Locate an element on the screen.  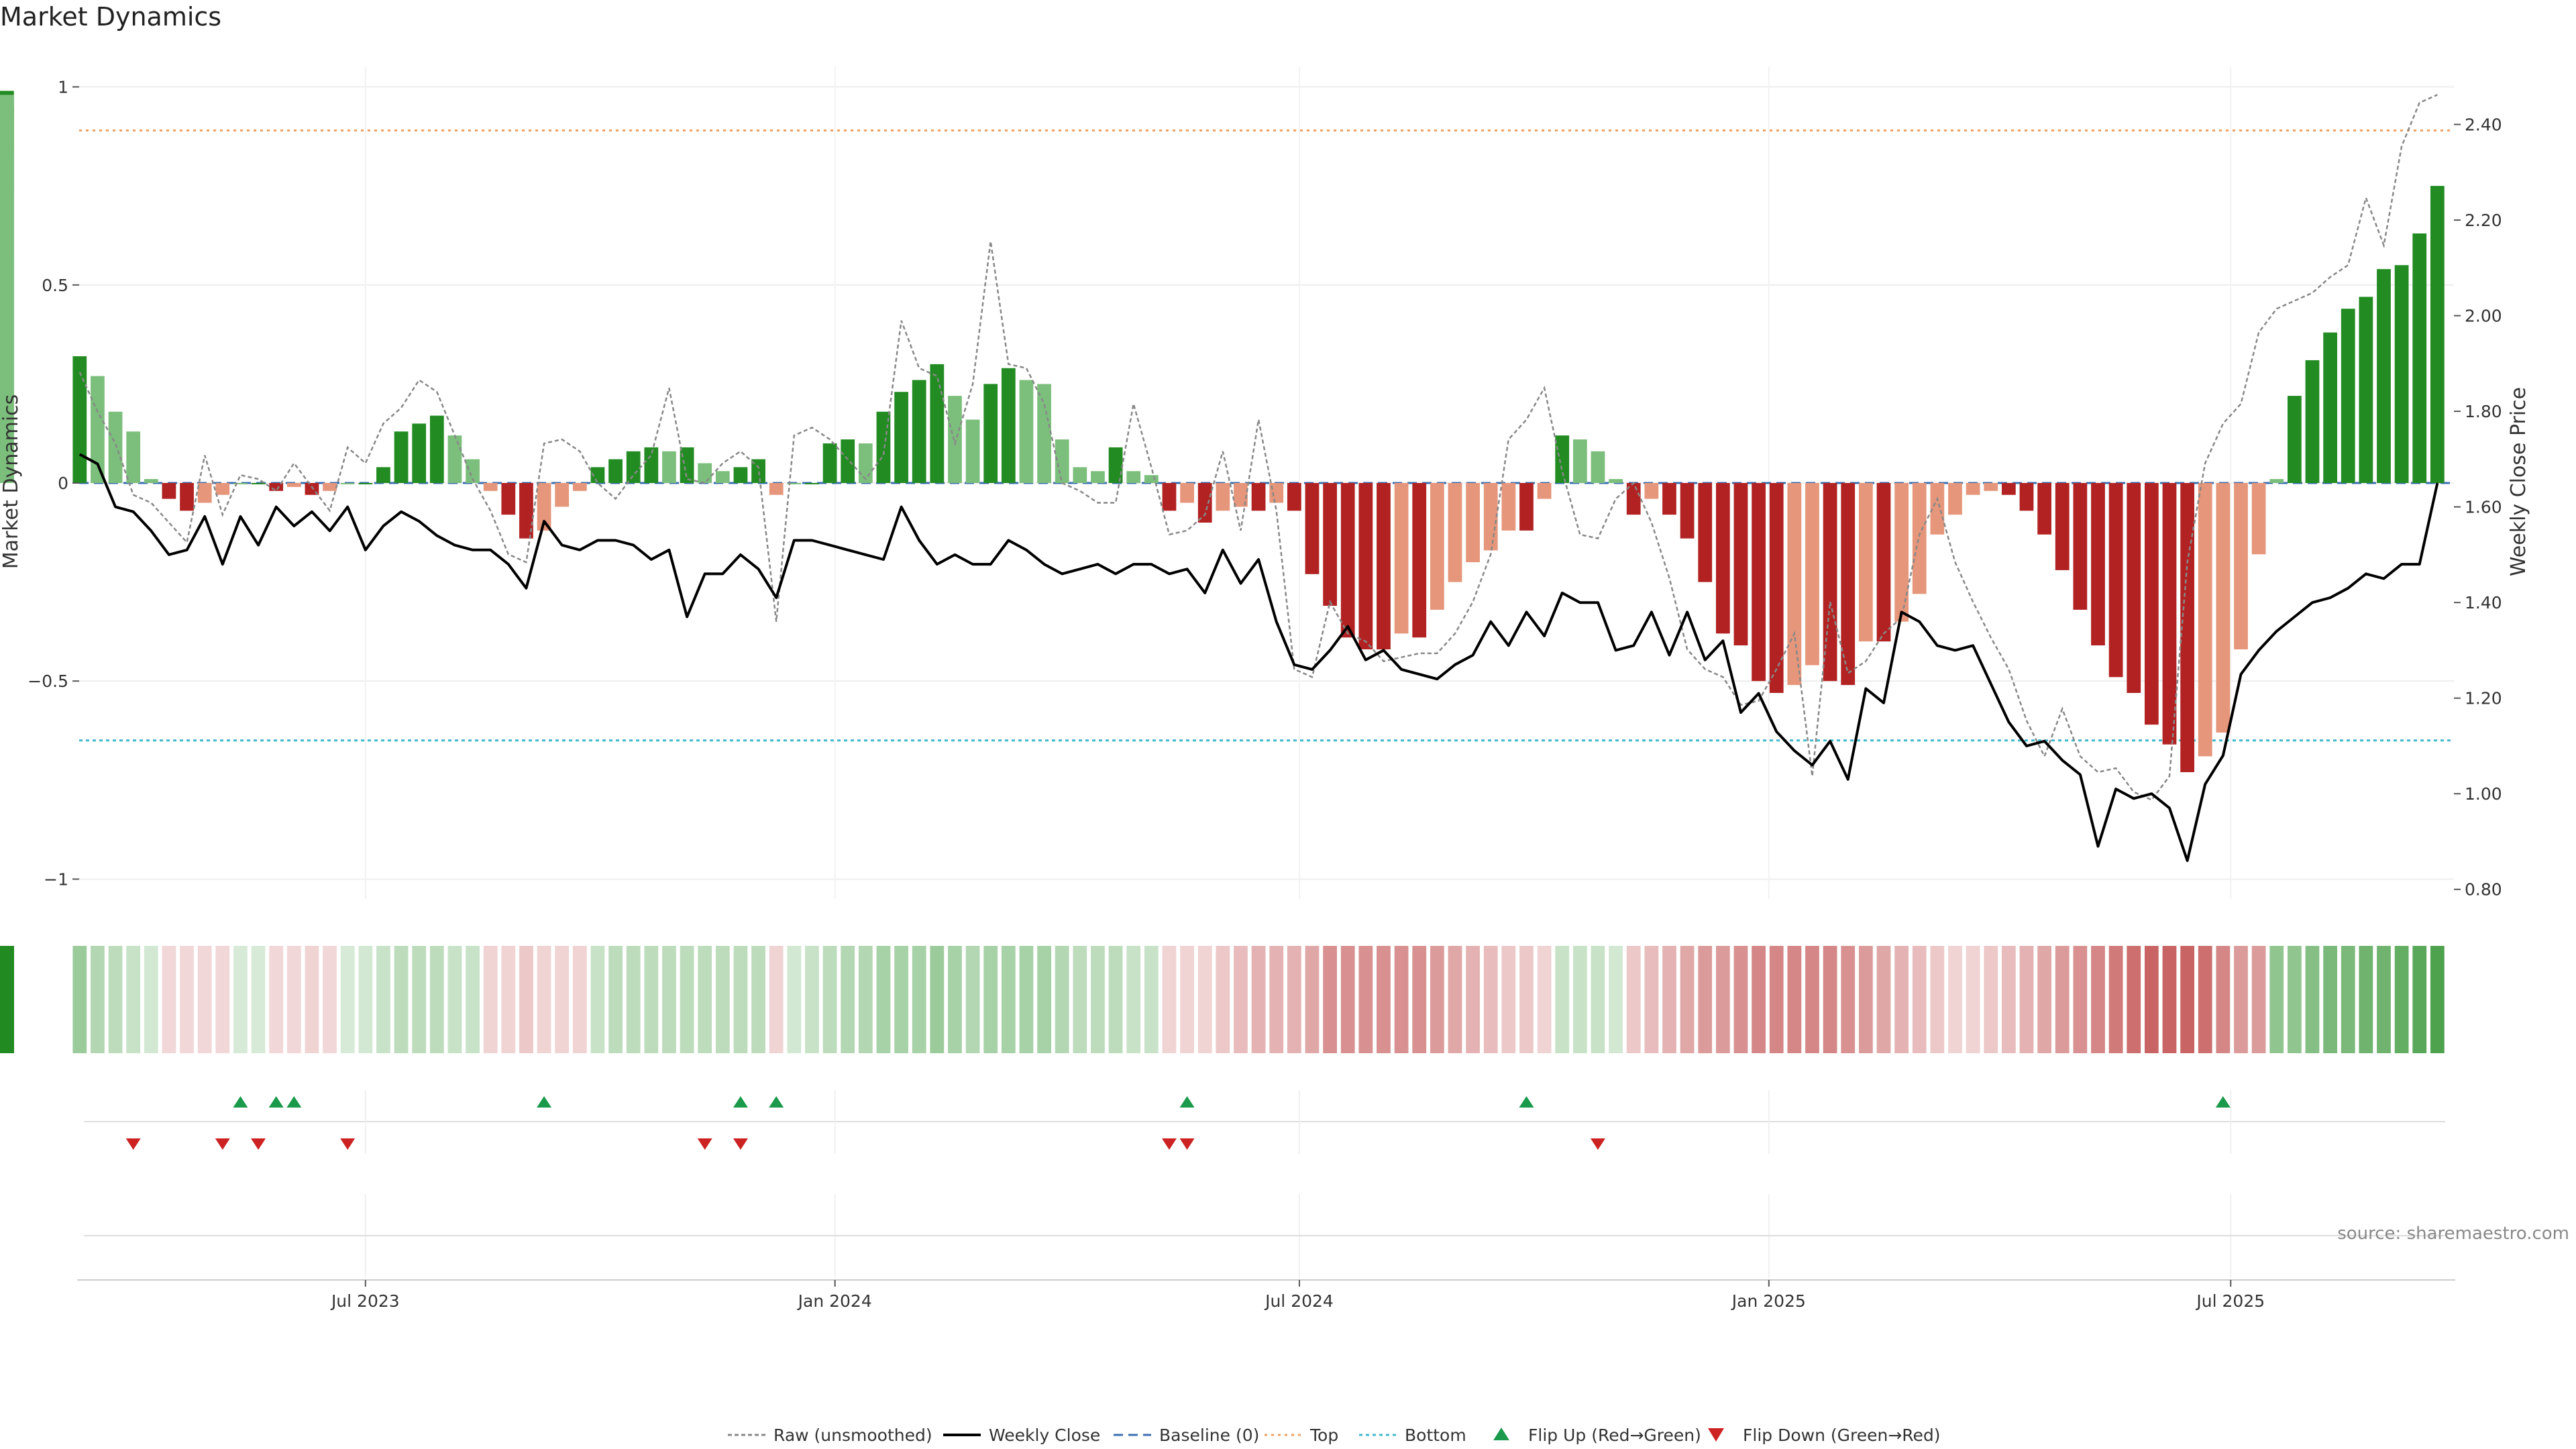
y-tick-label: −1 is located at coordinates (56, 879).